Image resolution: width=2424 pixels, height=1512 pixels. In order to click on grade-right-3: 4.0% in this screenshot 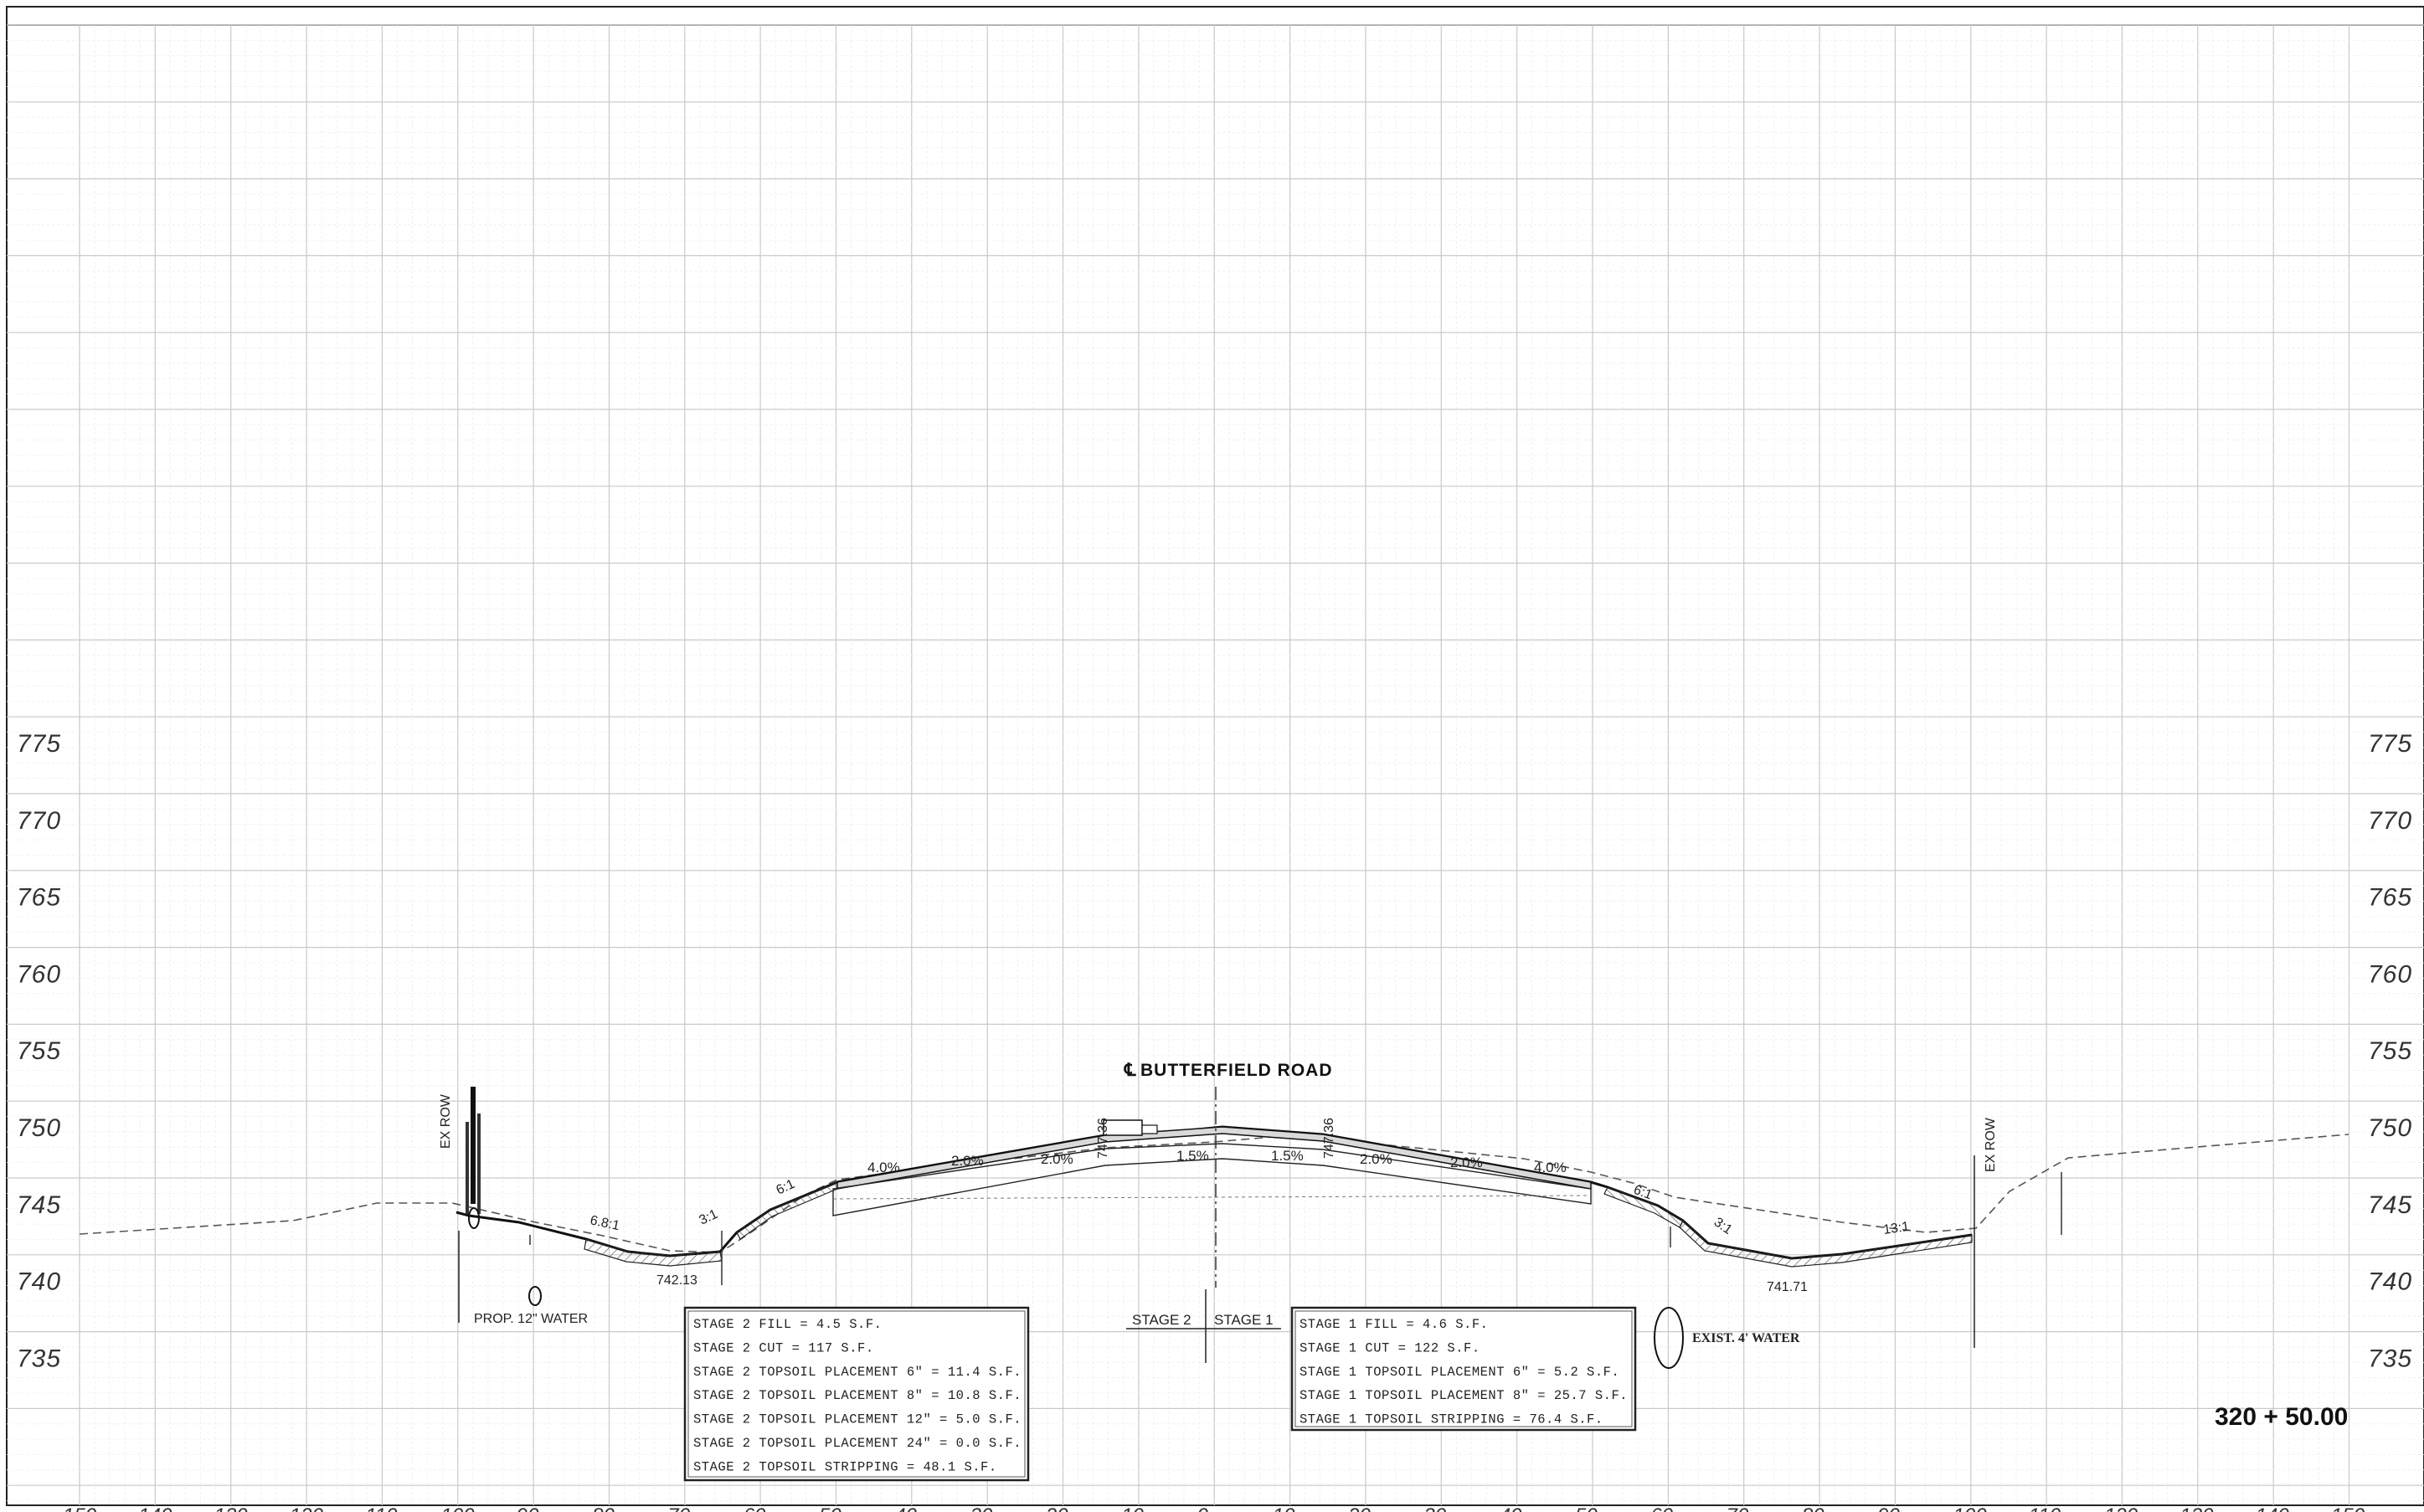, I will do `click(1551, 1167)`.